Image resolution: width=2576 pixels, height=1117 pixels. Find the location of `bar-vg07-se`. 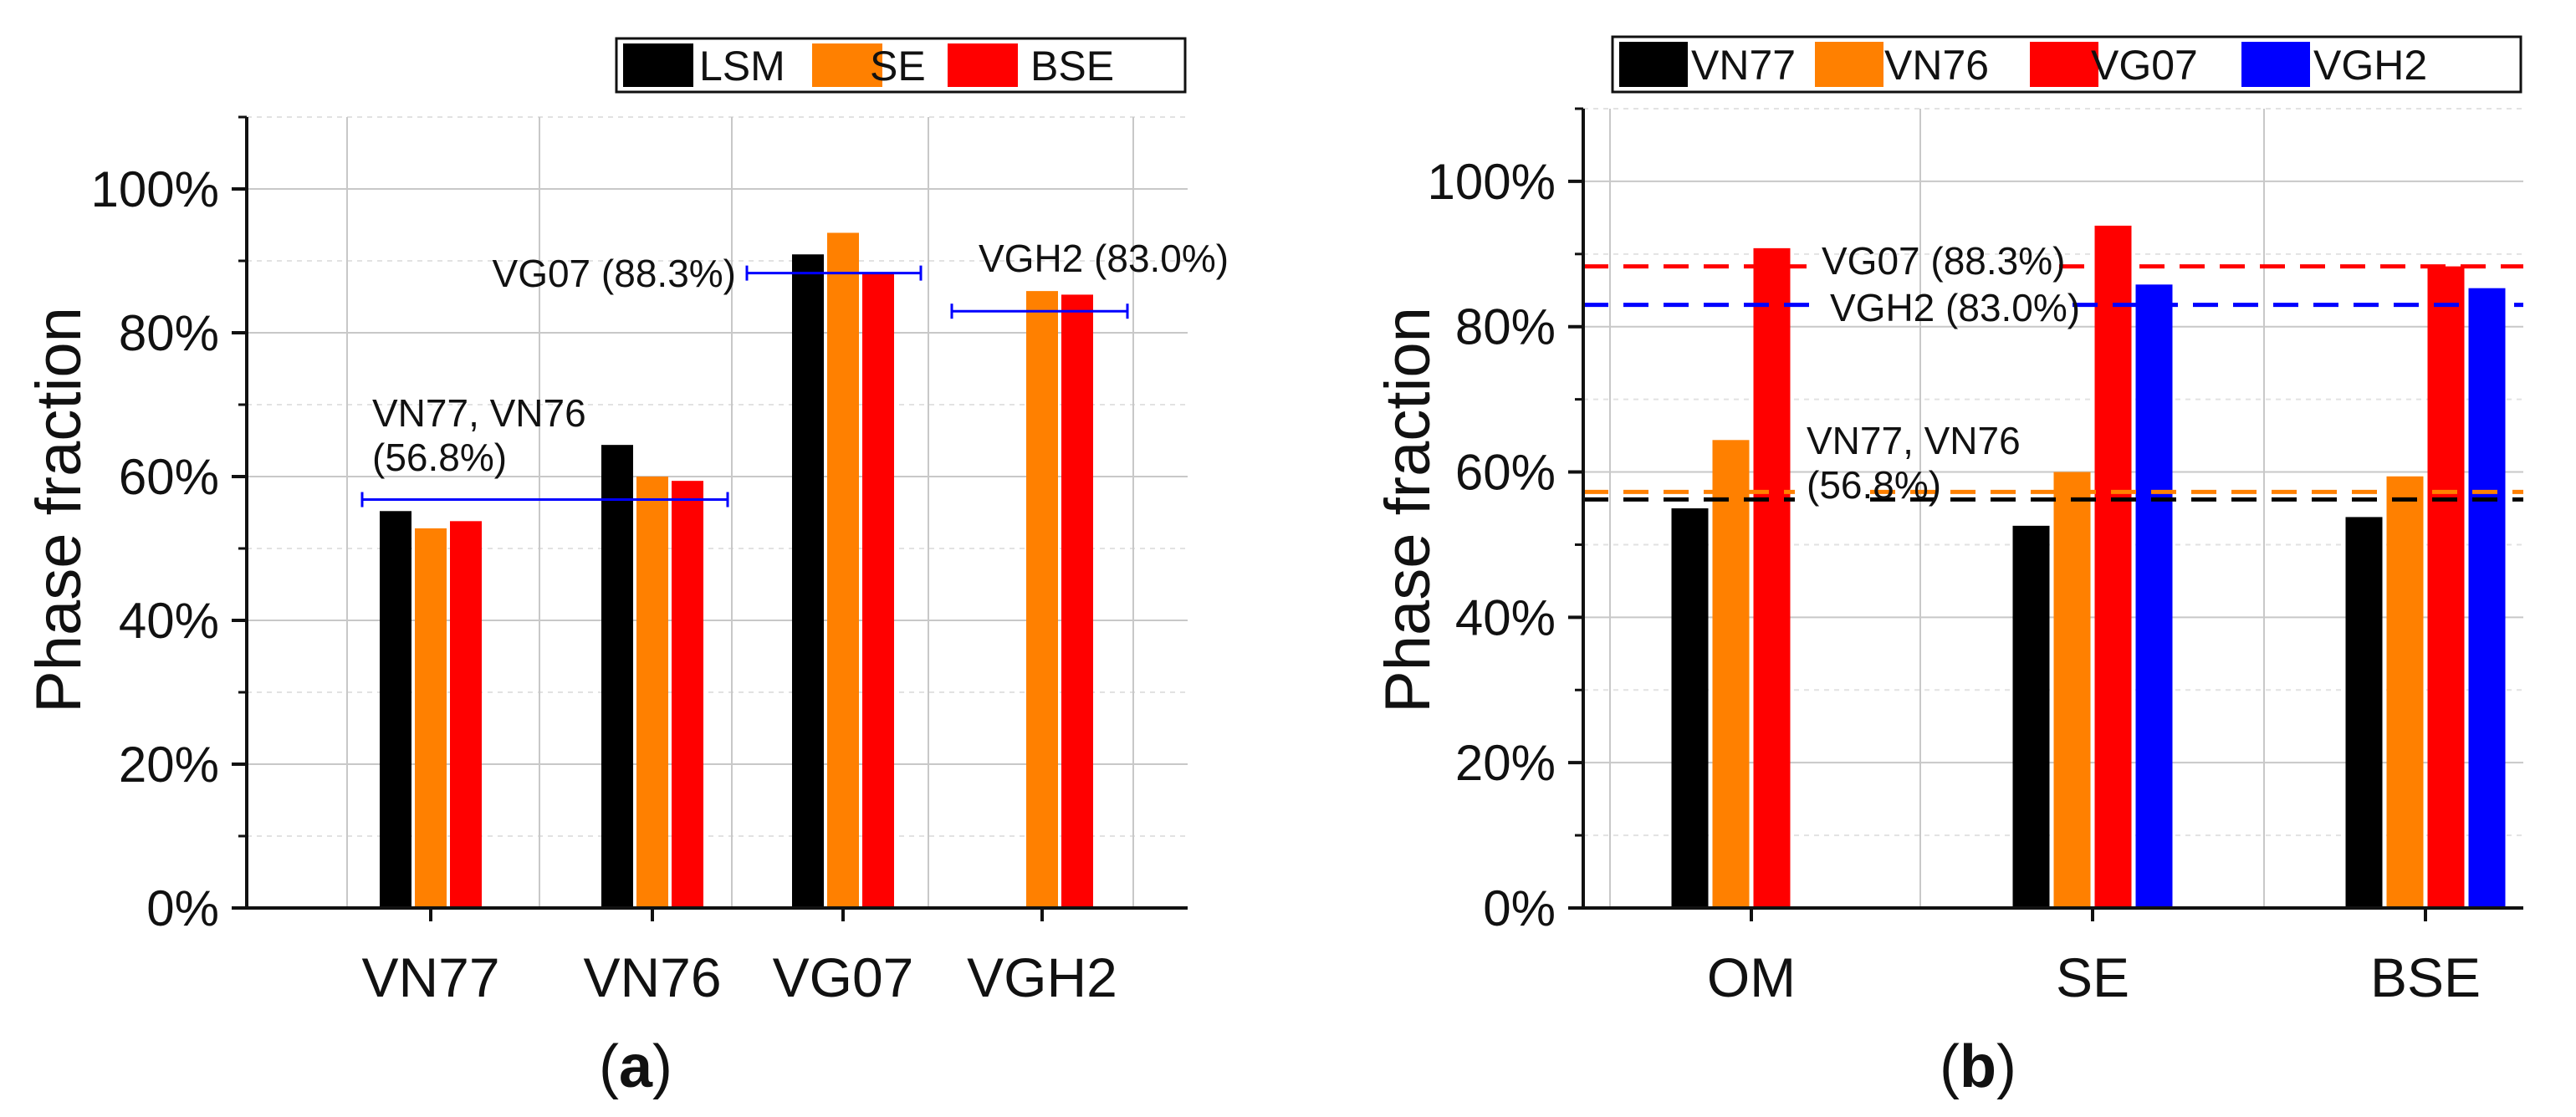

bar-vg07-se is located at coordinates (2113, 566).